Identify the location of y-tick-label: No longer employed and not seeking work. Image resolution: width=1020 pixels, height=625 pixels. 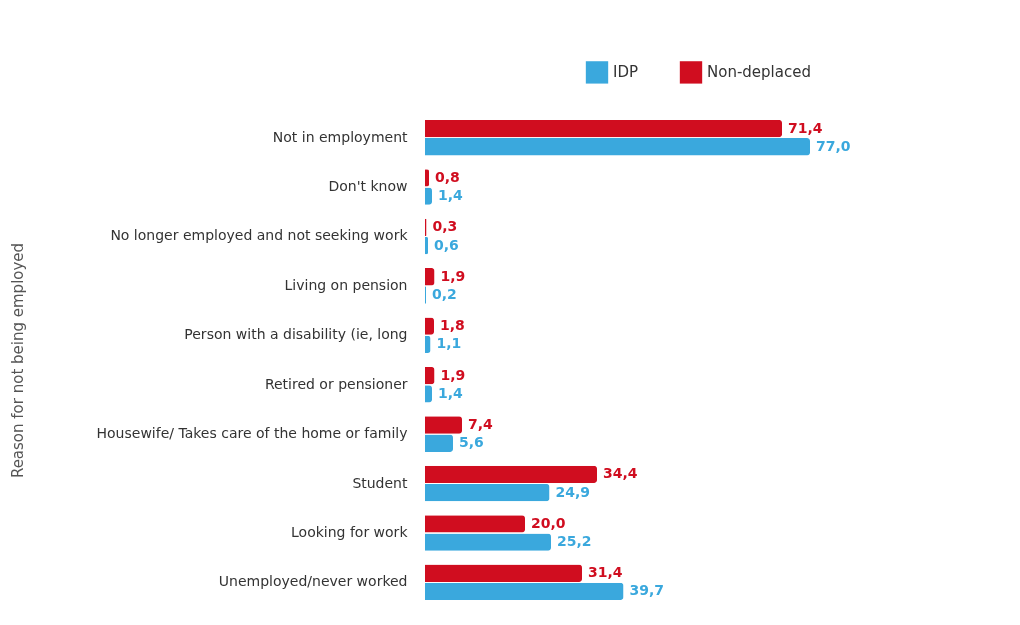
(259, 235).